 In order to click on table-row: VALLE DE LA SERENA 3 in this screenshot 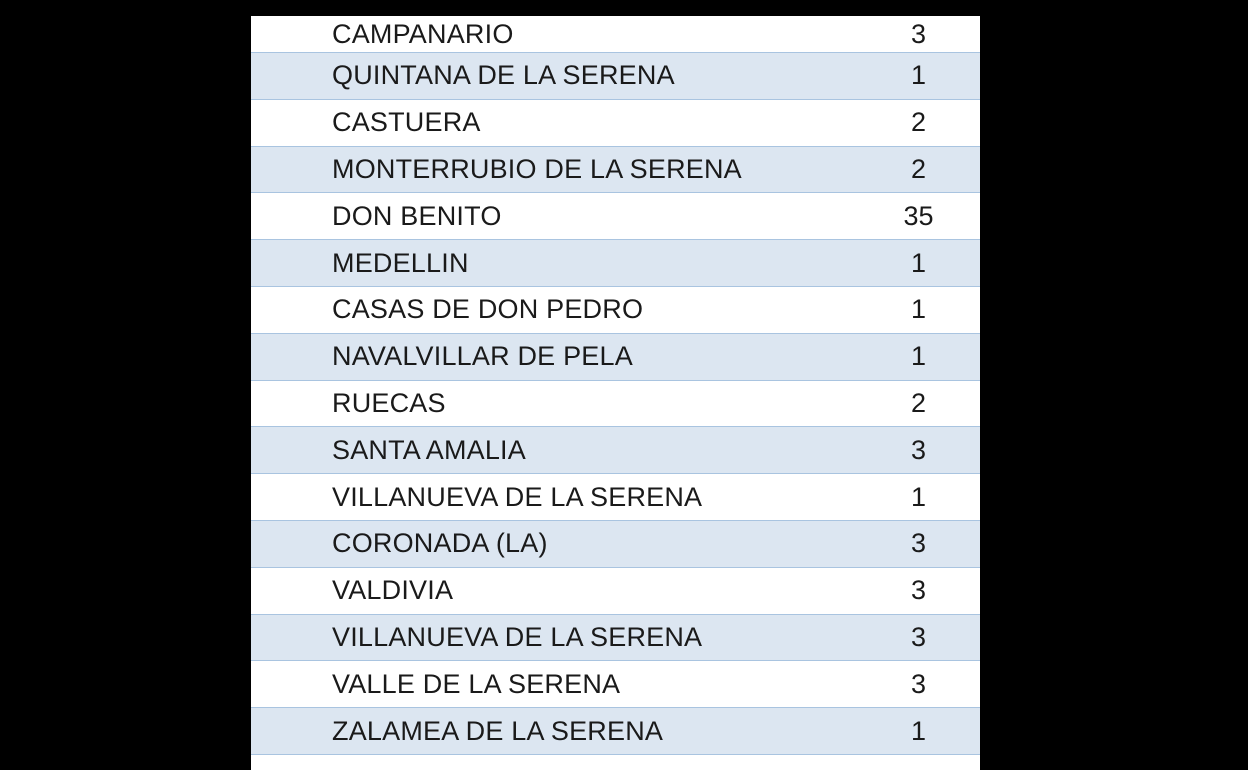, I will do `click(615, 685)`.